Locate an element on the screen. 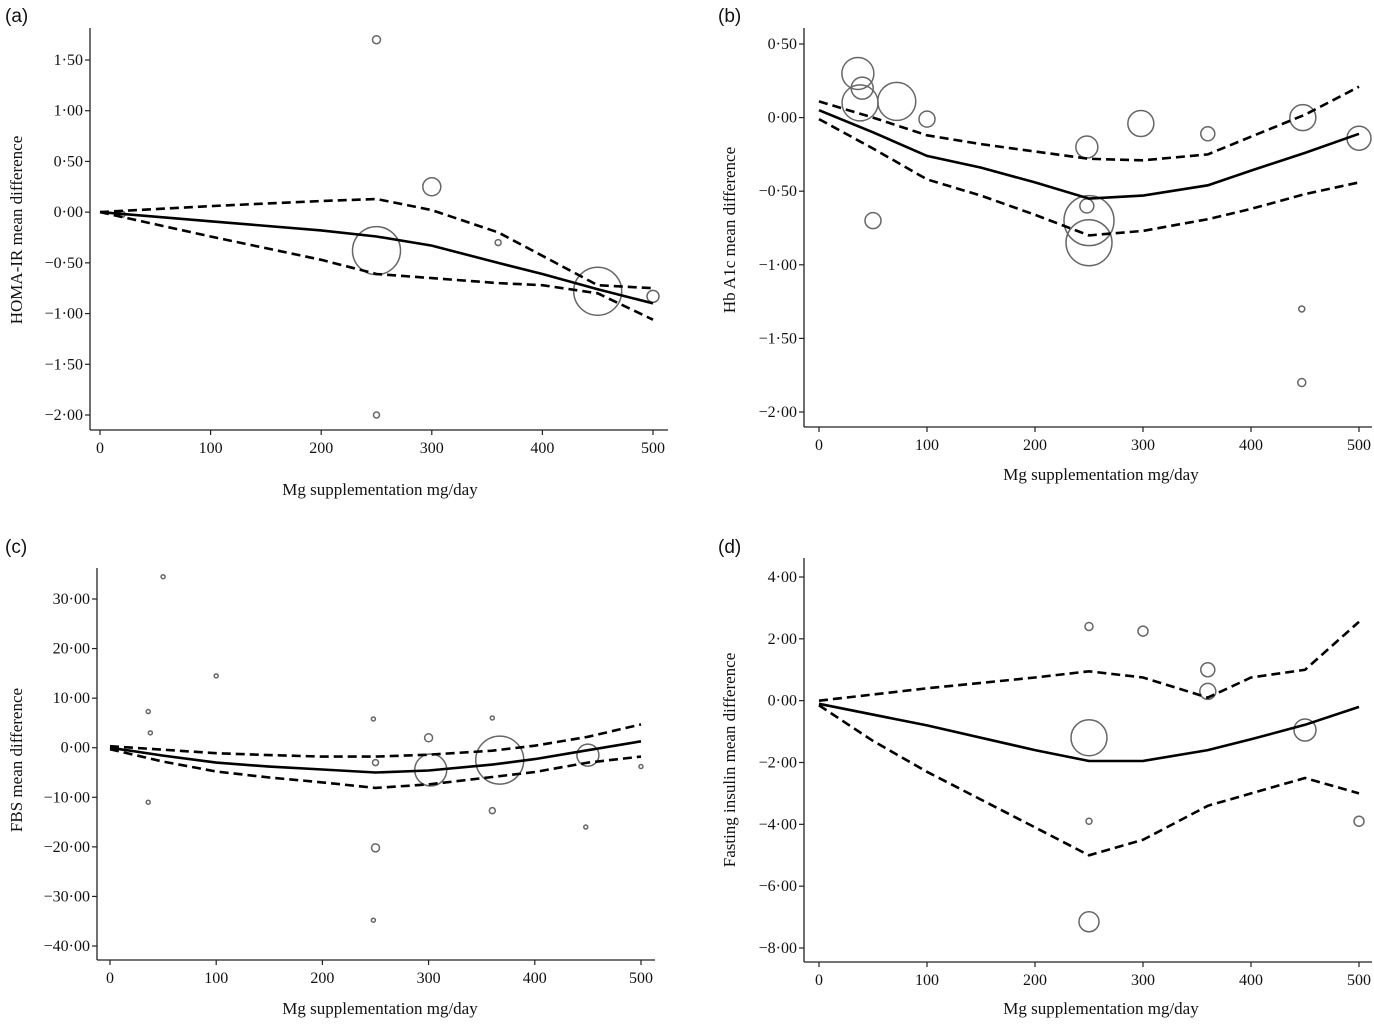 The image size is (1374, 1025). y-tick-label: −8·00 is located at coordinates (778, 948).